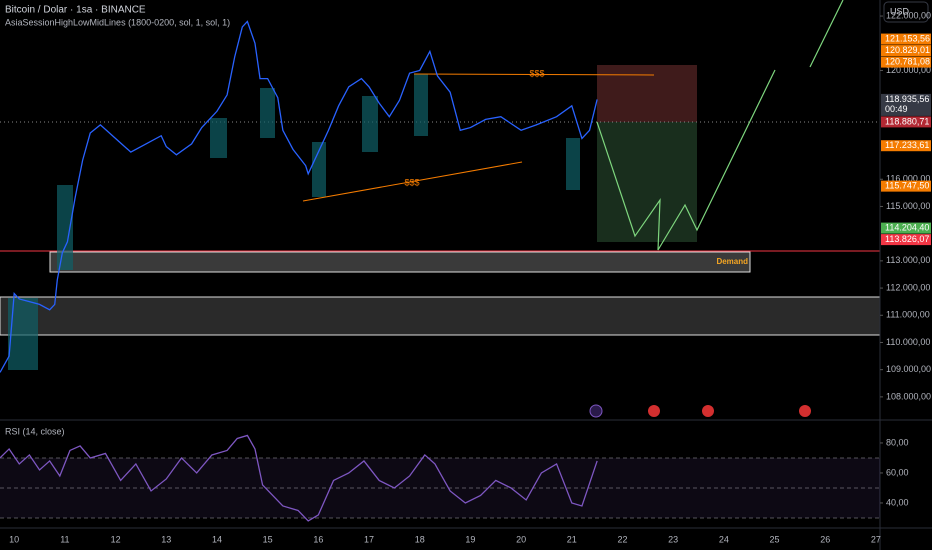 The width and height of the screenshot is (932, 550). I want to click on currency-button, so click(906, 12).